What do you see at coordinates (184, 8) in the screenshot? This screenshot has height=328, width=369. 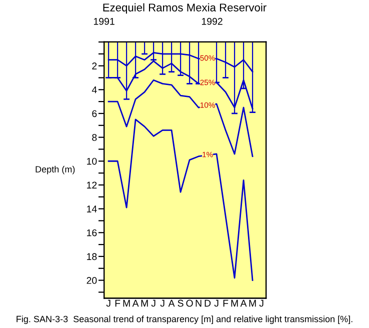 I see `chart-title: Ezequiel Ramos Mexia Reservoir` at bounding box center [184, 8].